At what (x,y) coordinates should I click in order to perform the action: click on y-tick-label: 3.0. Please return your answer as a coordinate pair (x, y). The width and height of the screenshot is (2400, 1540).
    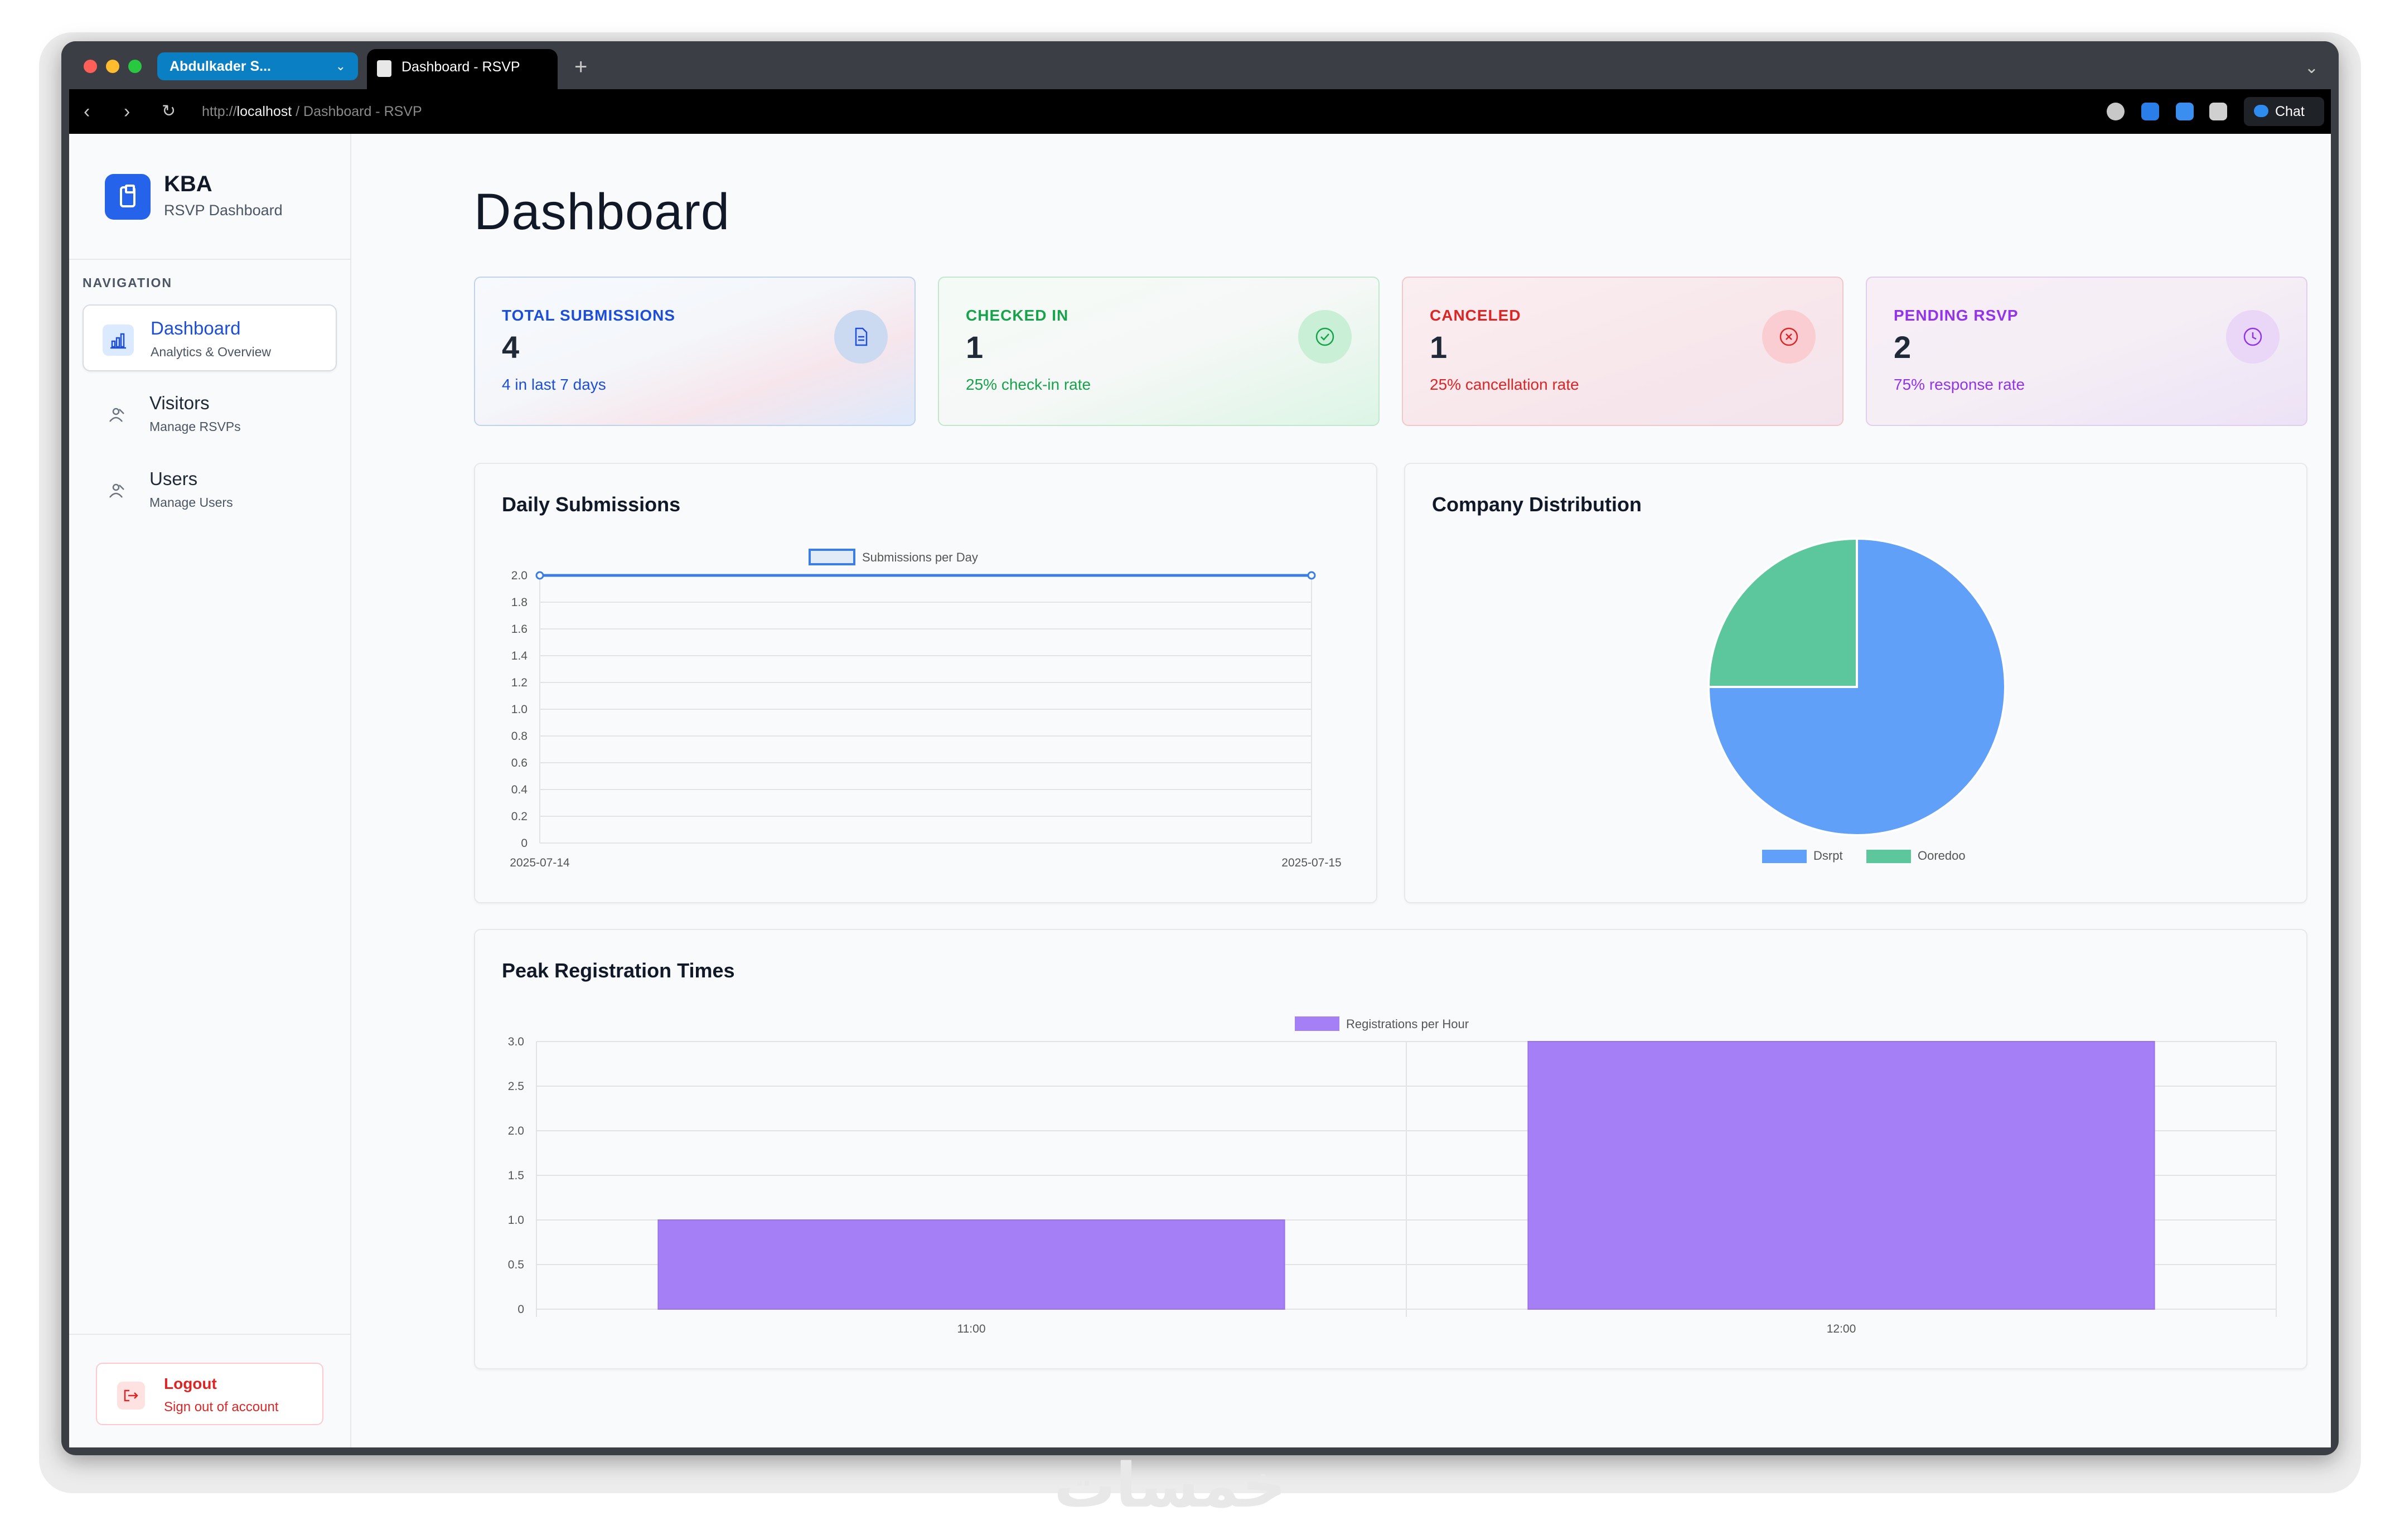
    Looking at the image, I should click on (516, 1041).